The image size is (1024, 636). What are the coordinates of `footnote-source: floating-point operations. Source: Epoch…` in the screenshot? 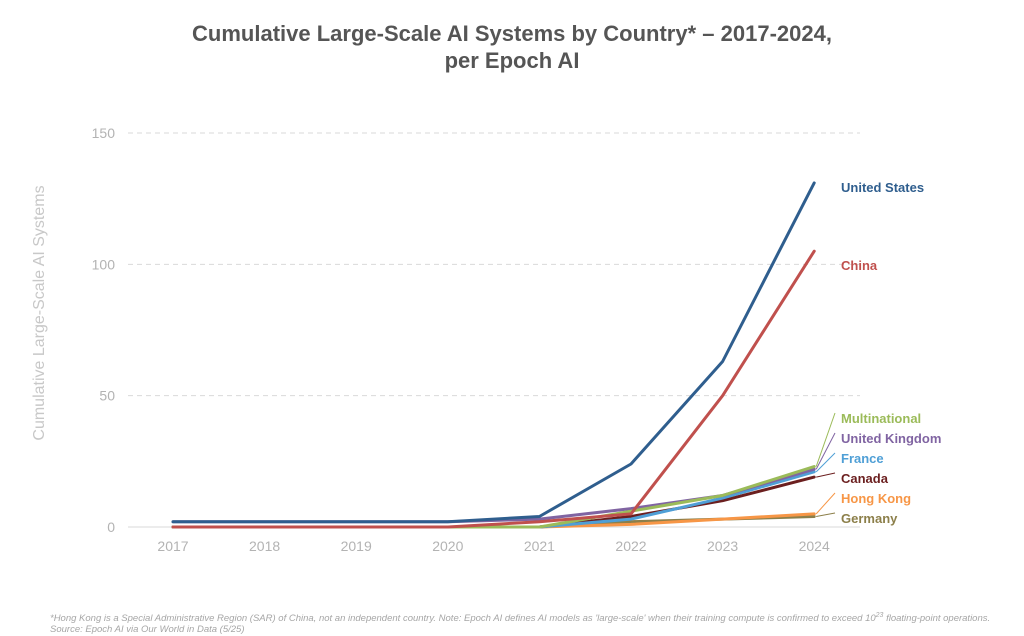 It's located at (520, 624).